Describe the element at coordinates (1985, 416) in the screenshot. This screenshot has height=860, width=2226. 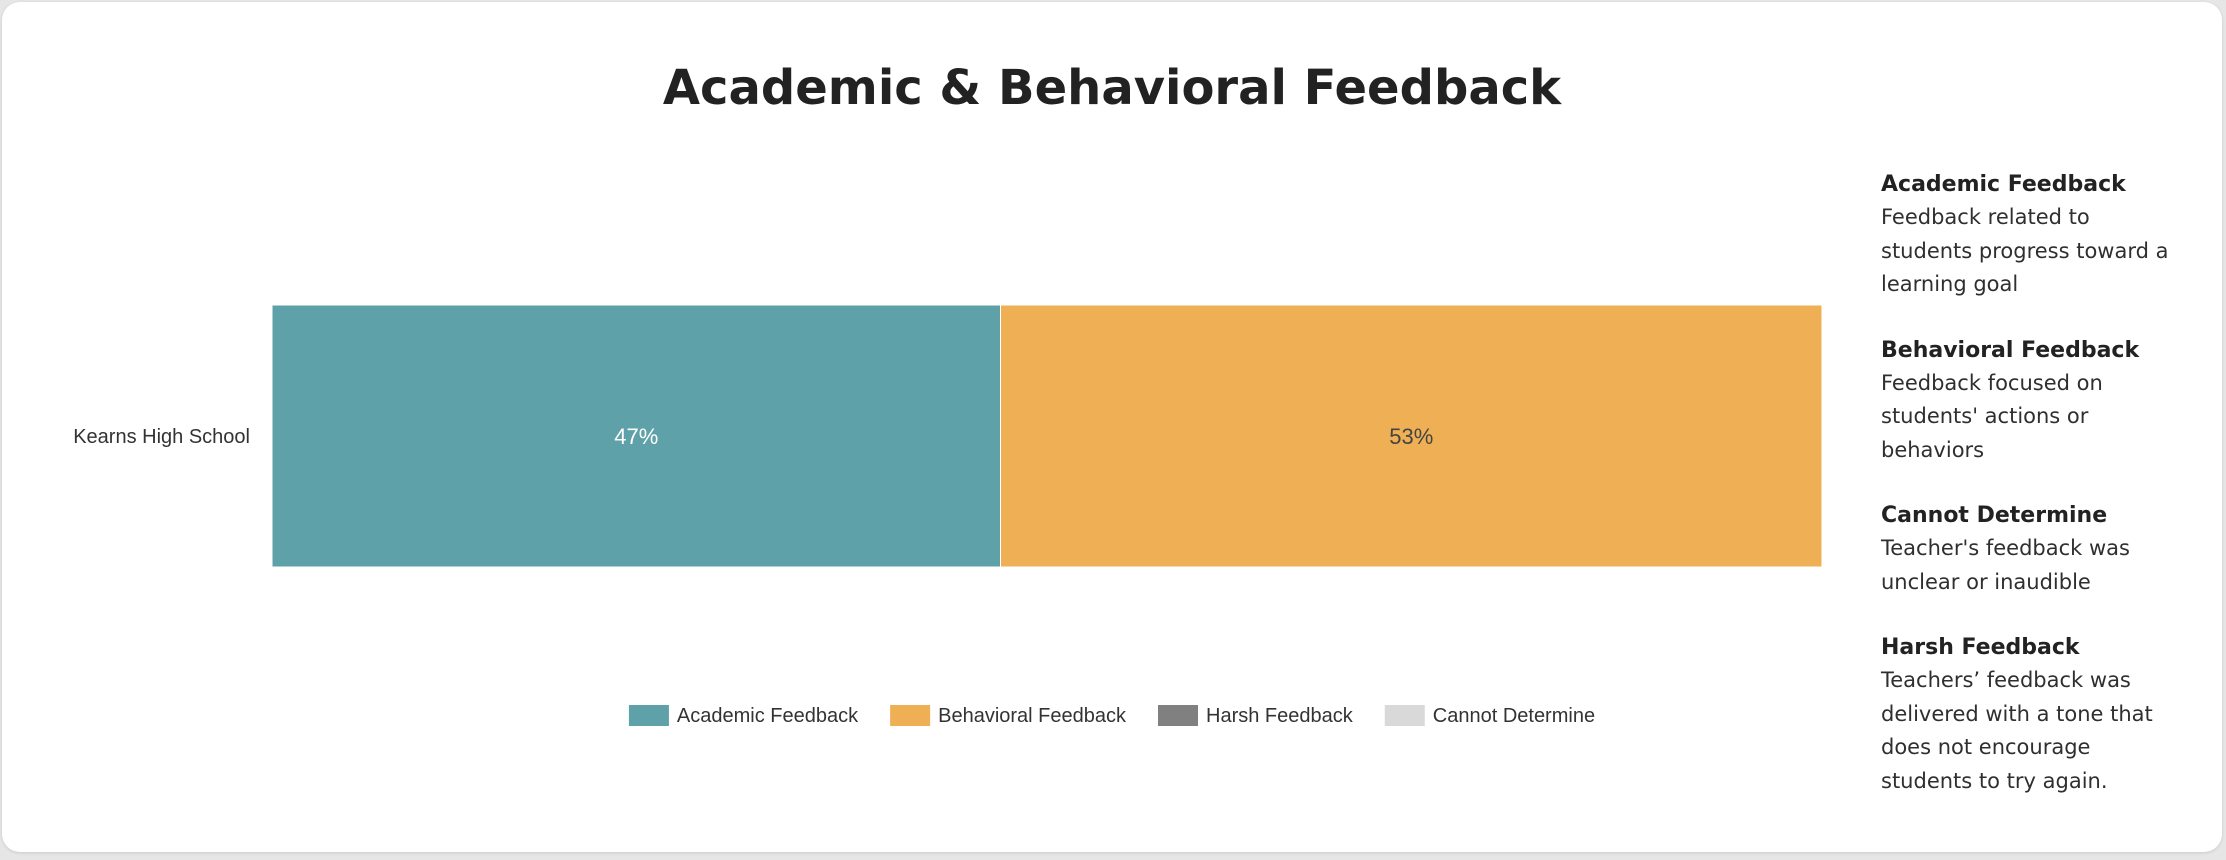
I see `glossary-description-line: students' actions or` at that location.